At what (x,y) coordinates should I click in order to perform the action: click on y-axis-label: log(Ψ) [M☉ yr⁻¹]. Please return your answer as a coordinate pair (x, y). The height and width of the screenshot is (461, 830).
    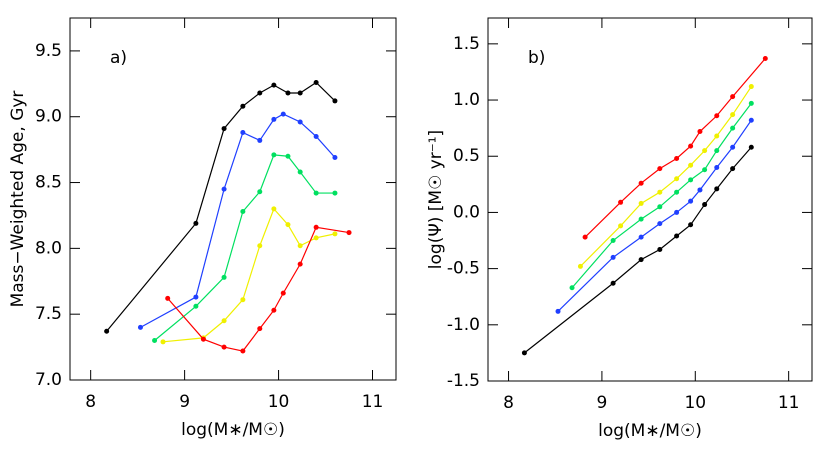
    Looking at the image, I should click on (436, 199).